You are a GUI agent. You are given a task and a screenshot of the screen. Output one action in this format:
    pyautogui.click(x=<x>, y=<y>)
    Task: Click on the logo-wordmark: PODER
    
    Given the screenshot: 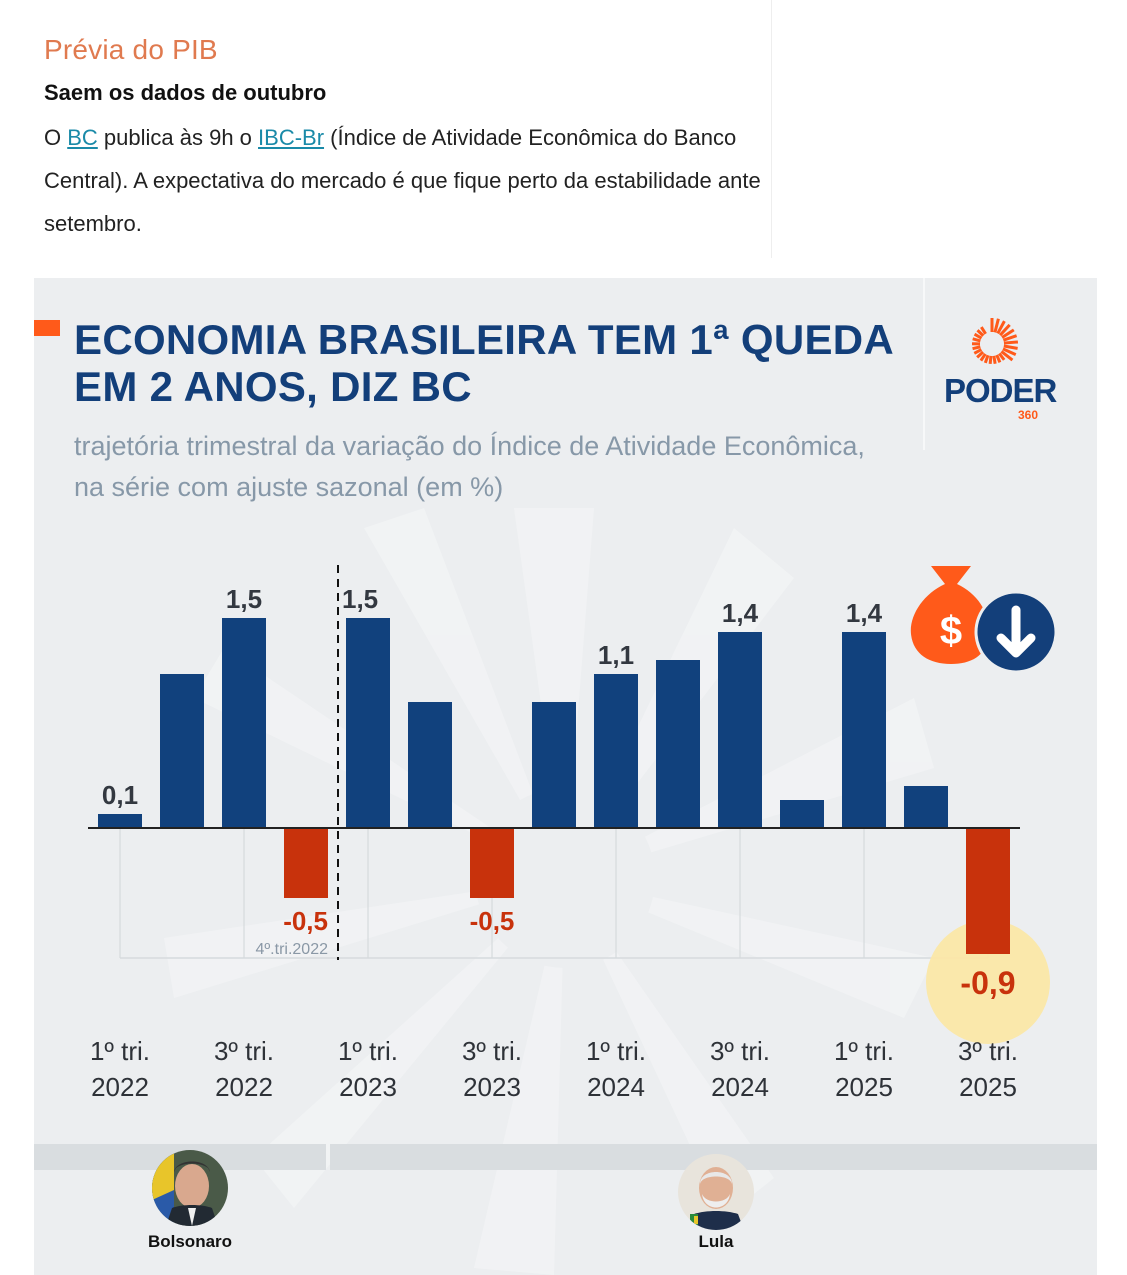 What is the action you would take?
    pyautogui.click(x=1000, y=390)
    